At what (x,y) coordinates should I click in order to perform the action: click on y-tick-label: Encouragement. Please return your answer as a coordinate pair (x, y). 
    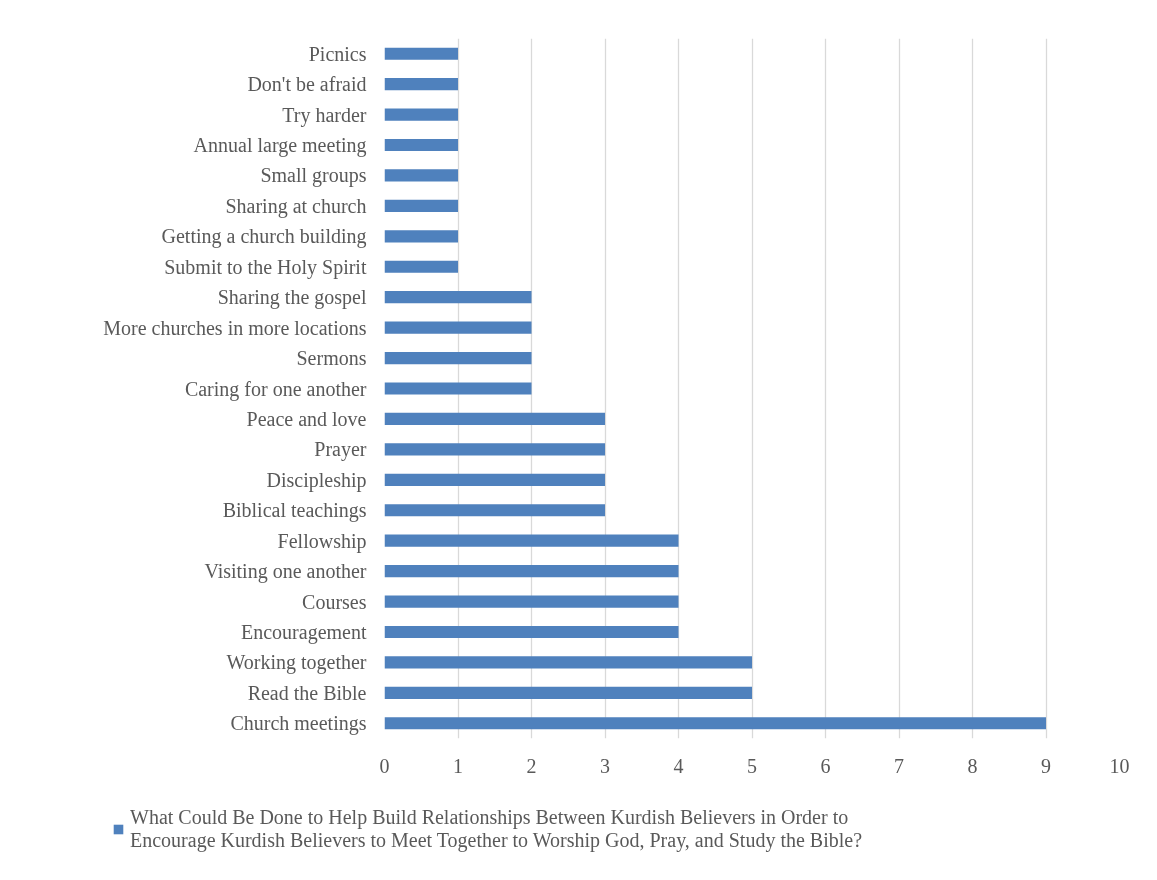
    Looking at the image, I should click on (304, 632).